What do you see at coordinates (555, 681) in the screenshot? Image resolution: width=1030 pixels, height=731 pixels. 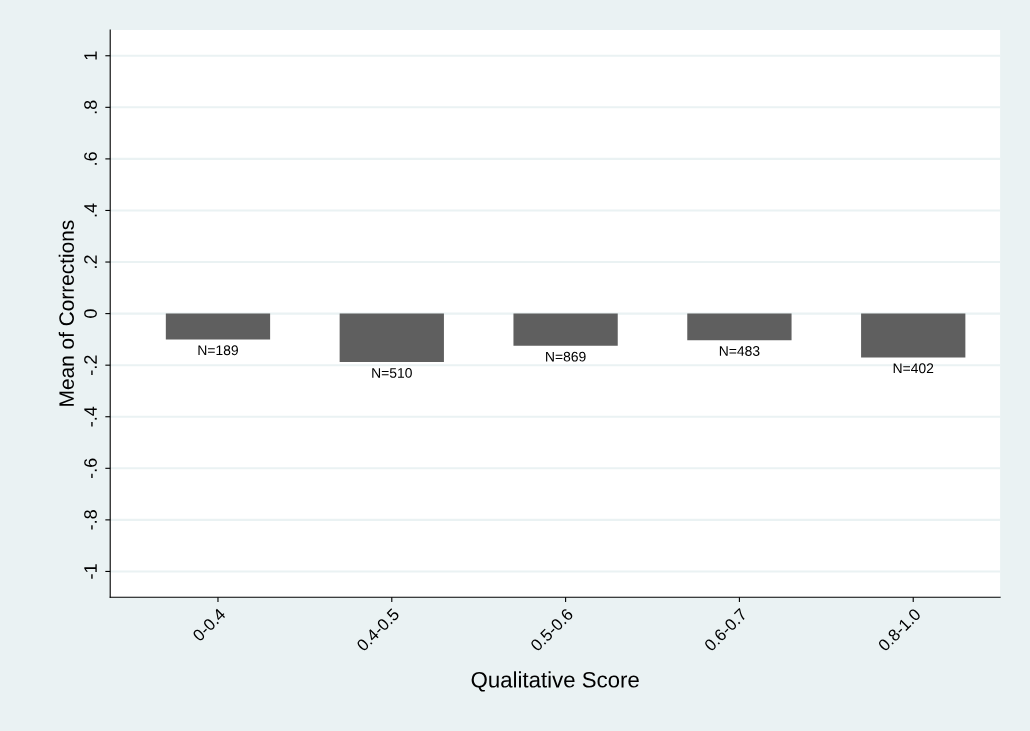 I see `x-axis-title: Qualitative Score` at bounding box center [555, 681].